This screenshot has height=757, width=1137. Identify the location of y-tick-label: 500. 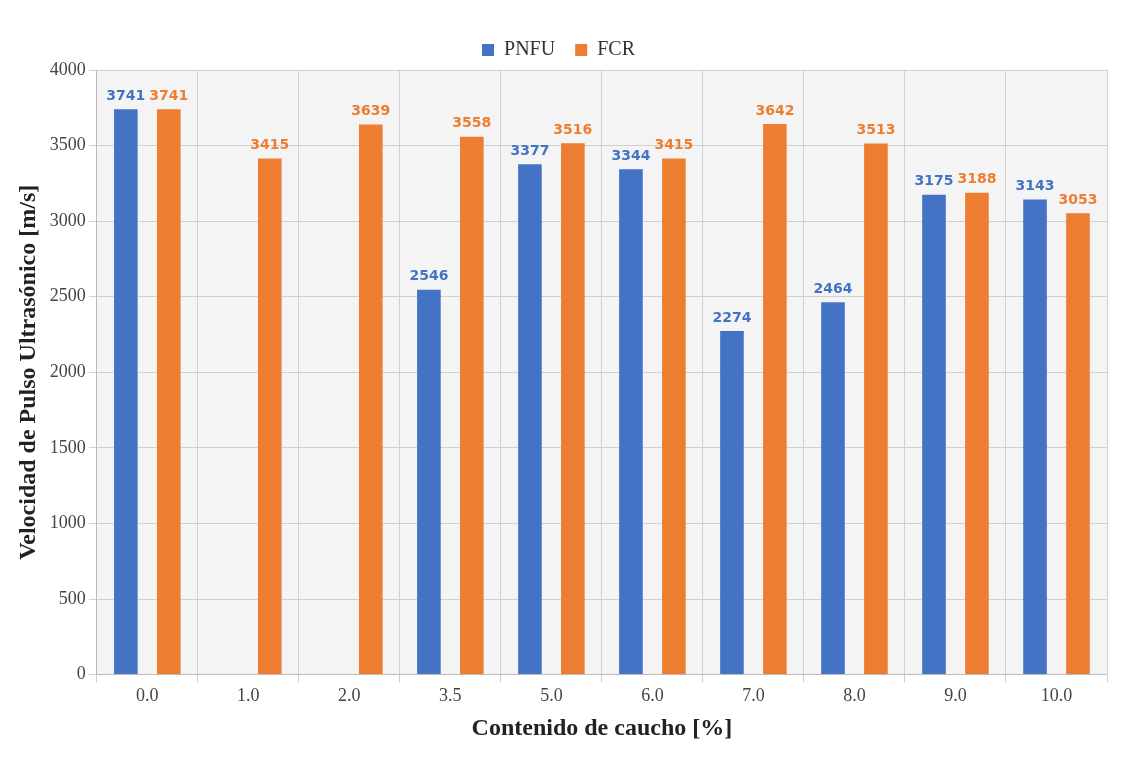
(72, 597).